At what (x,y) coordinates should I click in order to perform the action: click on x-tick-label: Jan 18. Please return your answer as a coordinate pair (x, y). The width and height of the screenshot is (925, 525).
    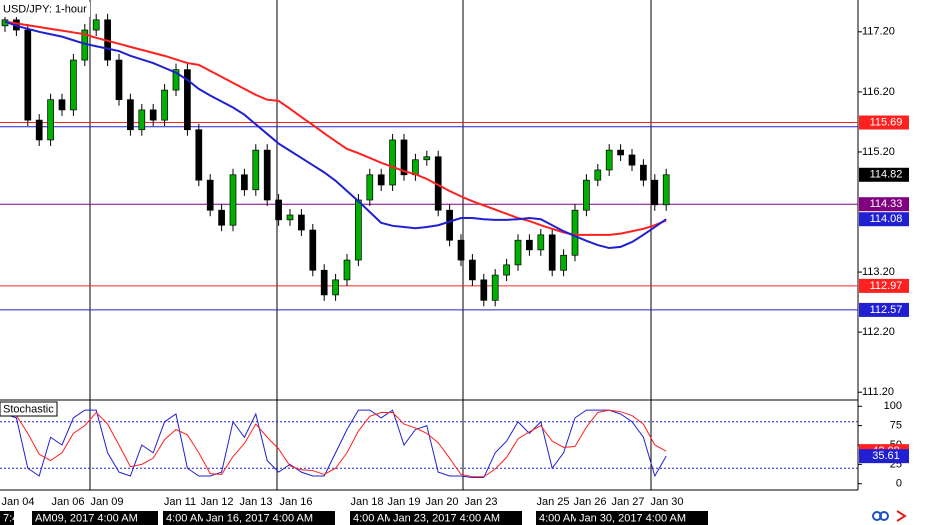
    Looking at the image, I should click on (366, 502).